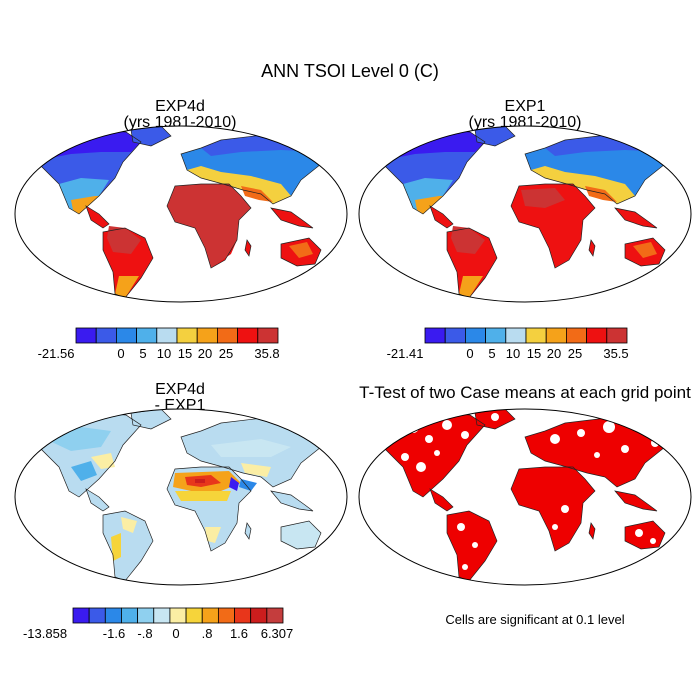 The height and width of the screenshot is (700, 700). I want to click on map-ttest, so click(525, 497).